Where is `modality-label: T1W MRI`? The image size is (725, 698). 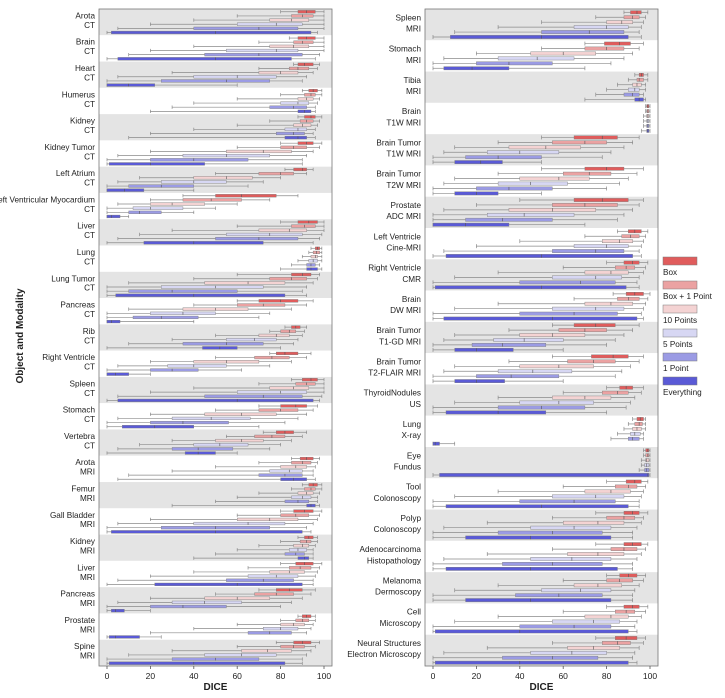
modality-label: T1W MRI is located at coordinates (403, 122).